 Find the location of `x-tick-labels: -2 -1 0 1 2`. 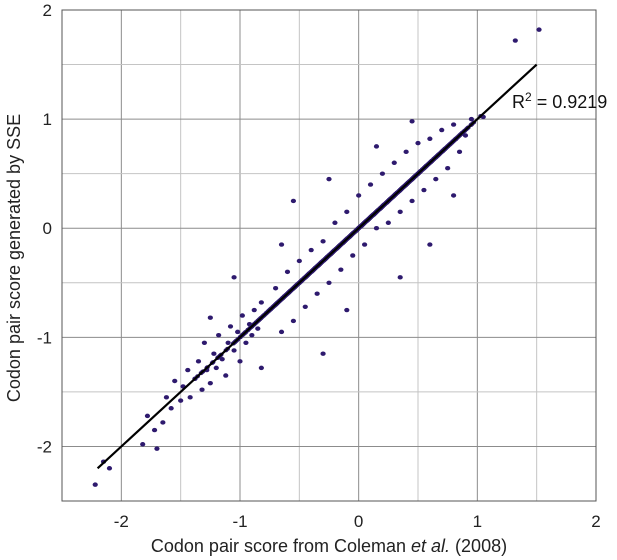

x-tick-labels: -2 -1 0 1 2 is located at coordinates (357, 521).